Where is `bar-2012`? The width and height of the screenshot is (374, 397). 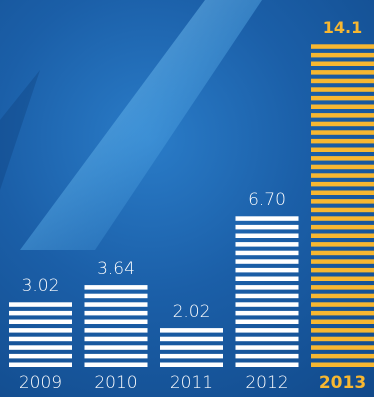
bar-2012 is located at coordinates (267, 291).